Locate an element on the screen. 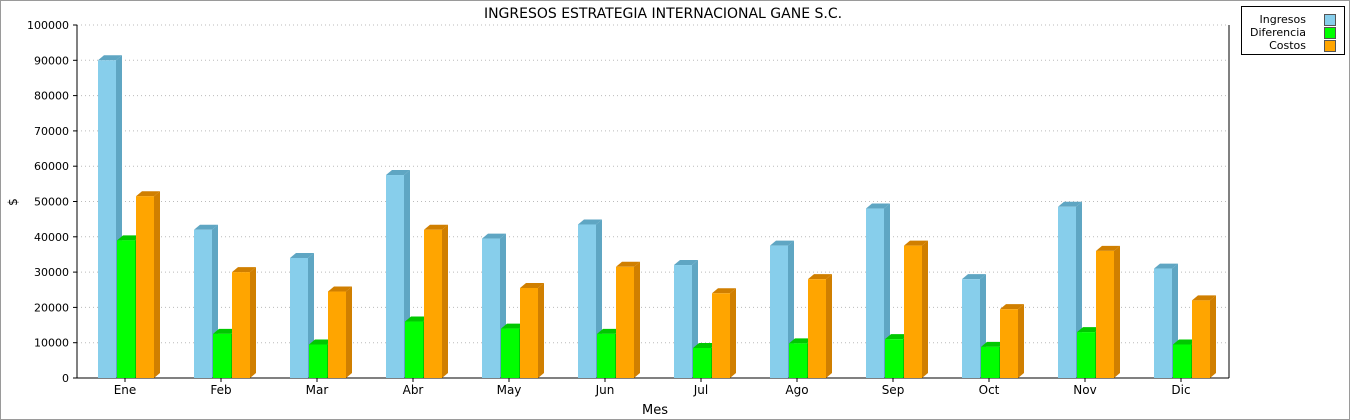  legend-label: Costos is located at coordinates (1287, 45).